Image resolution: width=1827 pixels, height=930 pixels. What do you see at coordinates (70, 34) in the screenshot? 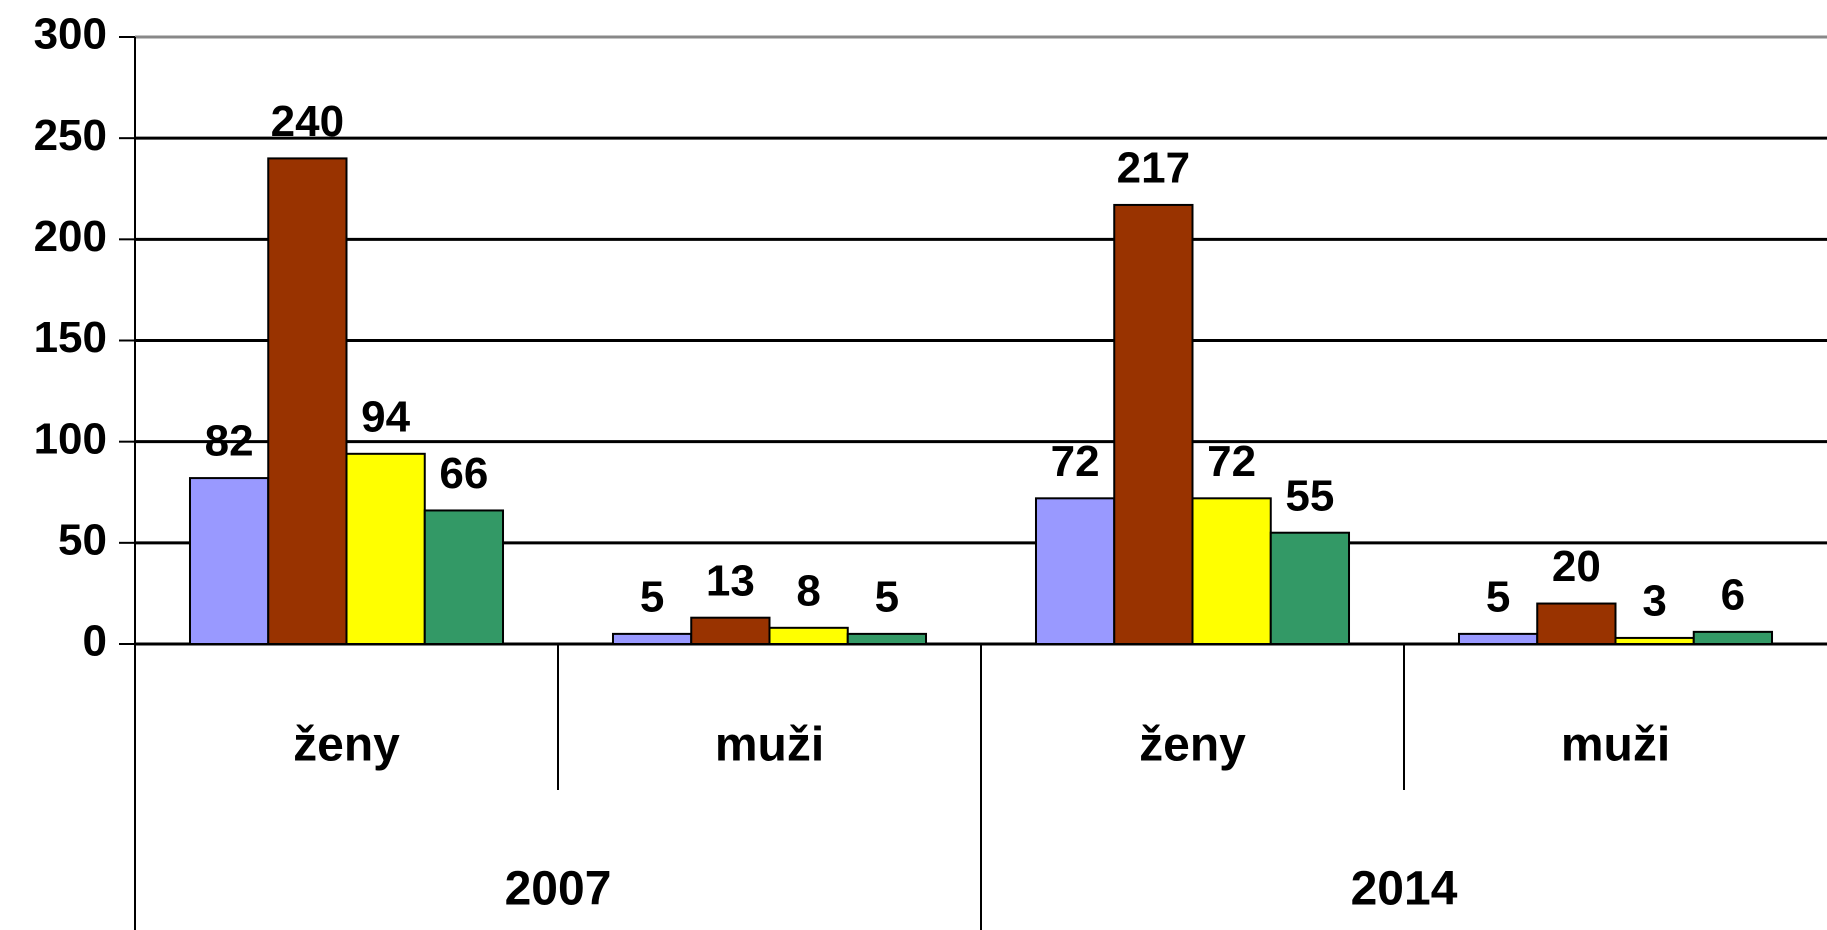
I see `y-tick-label: 300` at bounding box center [70, 34].